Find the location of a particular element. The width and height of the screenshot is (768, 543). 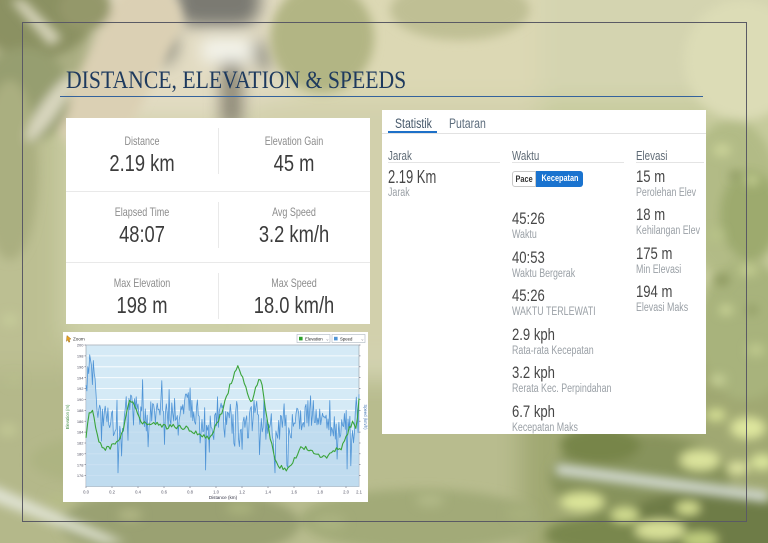

svg-text: 192 is located at coordinates (80, 388).